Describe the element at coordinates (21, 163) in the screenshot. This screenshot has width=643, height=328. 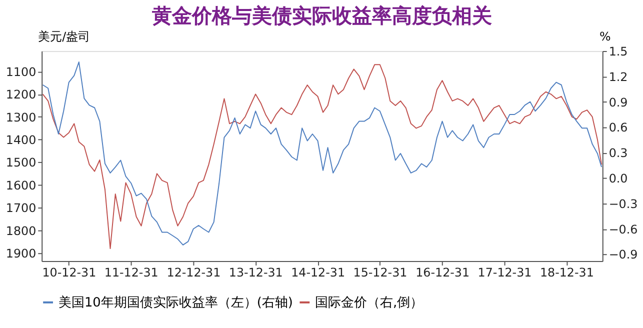
I see `y-tick-label: 1500` at that location.